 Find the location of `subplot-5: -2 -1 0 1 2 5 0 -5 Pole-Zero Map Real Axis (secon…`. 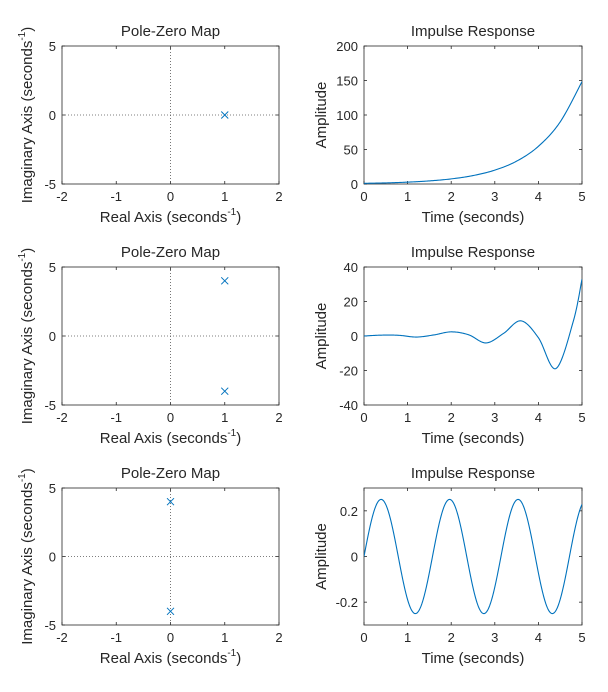

subplot-5: -2 -1 0 1 2 5 0 -5 Pole-Zero Map Real Axis (secon… is located at coordinates (150, 566).